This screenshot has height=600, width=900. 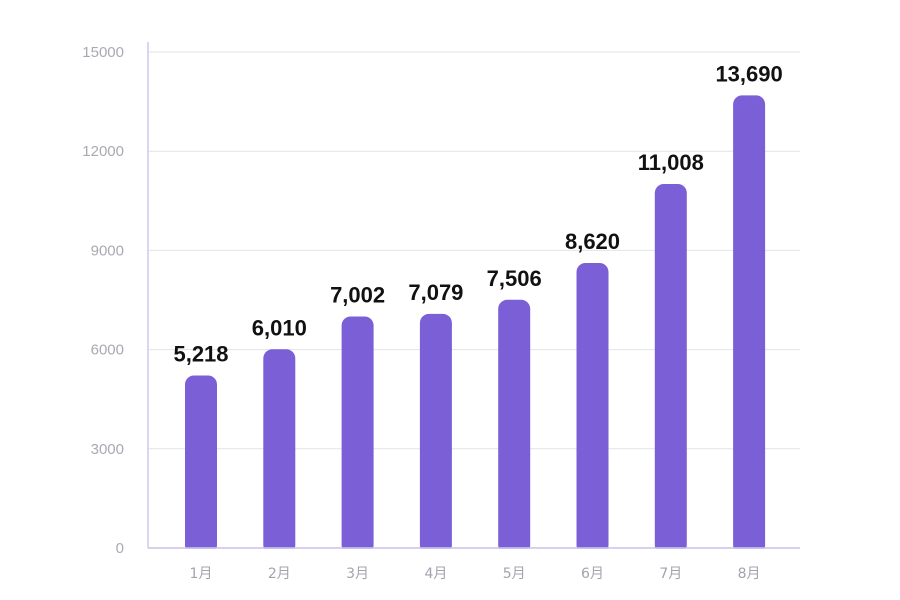 I want to click on y-tick-label: 0, so click(x=120, y=548).